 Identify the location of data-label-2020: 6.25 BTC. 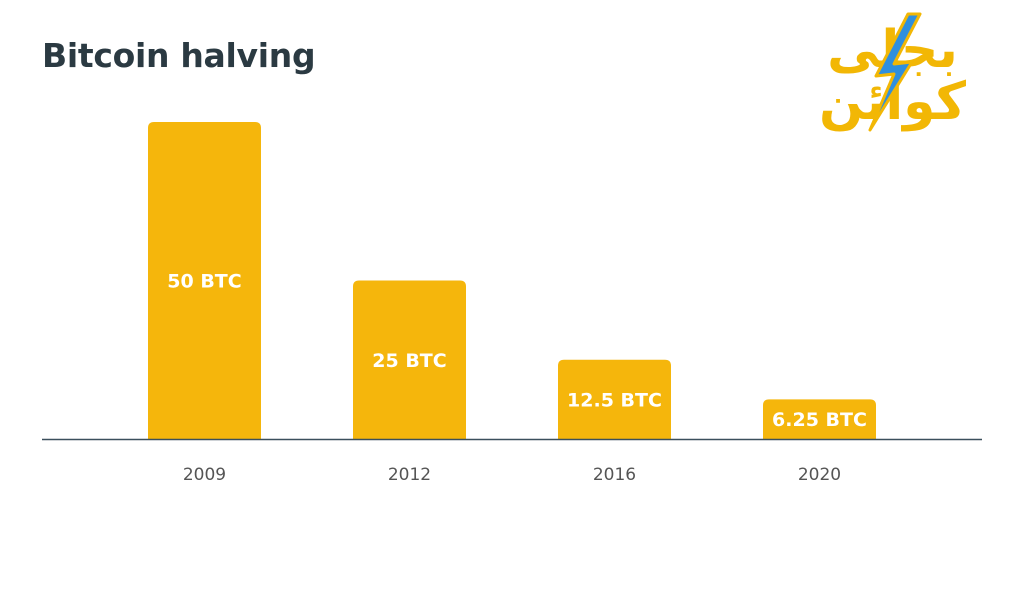
(819, 420).